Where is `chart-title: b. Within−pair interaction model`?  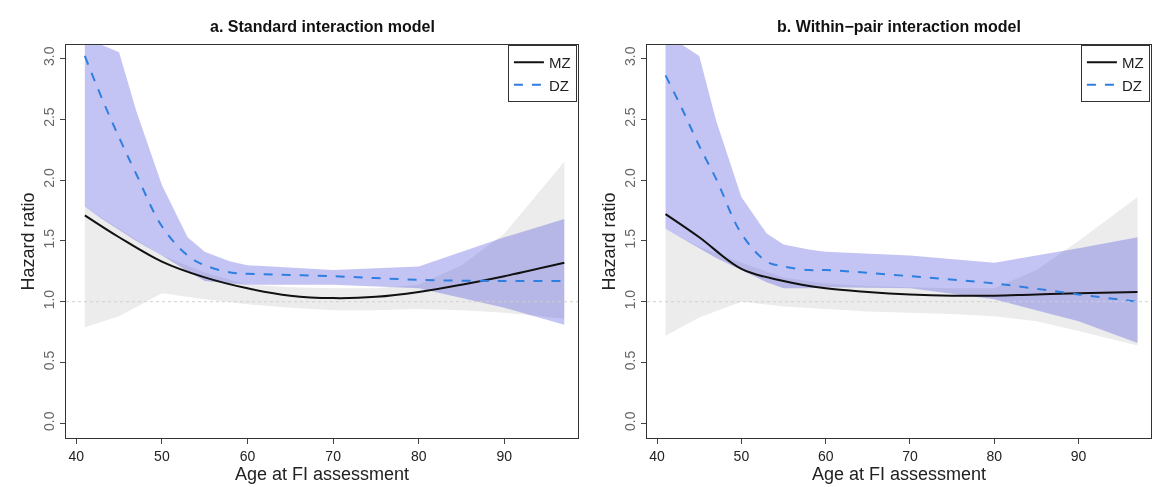 chart-title: b. Within−pair interaction model is located at coordinates (899, 26).